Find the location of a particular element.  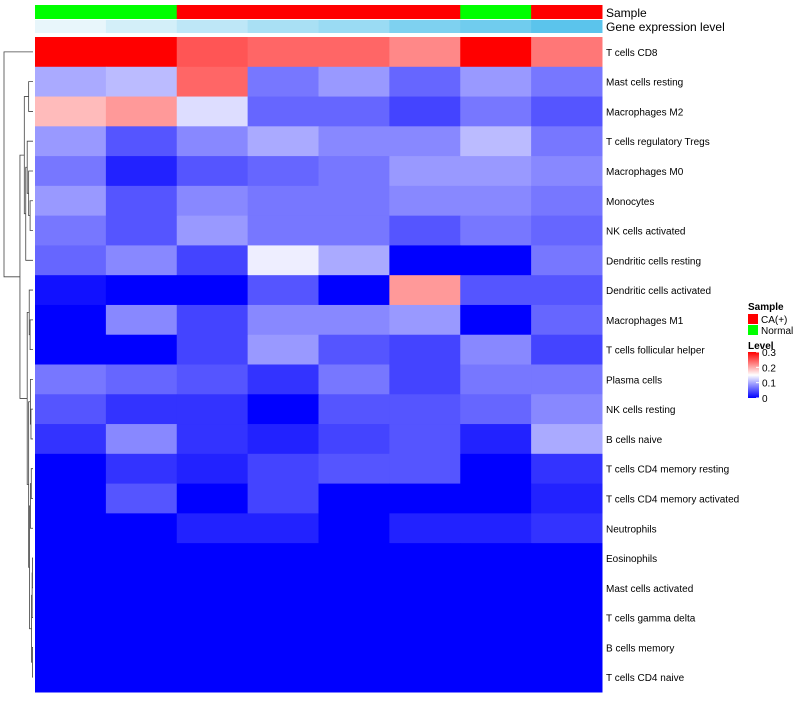

legend-sample-title: Sample is located at coordinates (766, 307).